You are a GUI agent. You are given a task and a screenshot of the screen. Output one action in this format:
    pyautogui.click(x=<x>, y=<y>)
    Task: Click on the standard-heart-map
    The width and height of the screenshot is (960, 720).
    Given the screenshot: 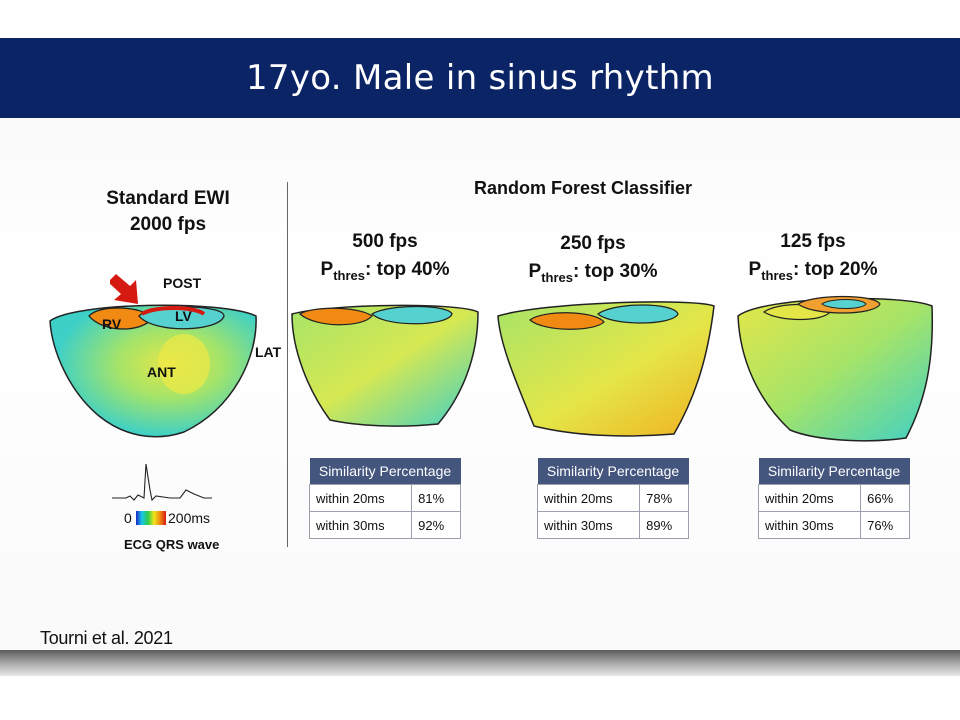 What is the action you would take?
    pyautogui.click(x=153, y=371)
    